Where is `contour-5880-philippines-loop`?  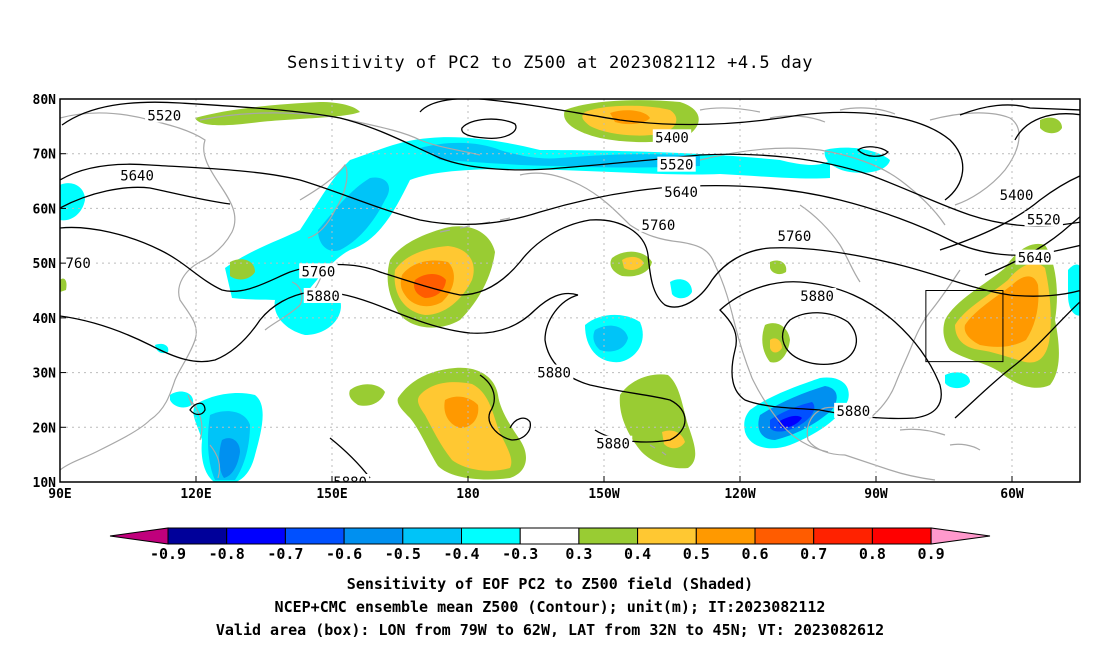 contour-5880-philippines-loop is located at coordinates (197, 409).